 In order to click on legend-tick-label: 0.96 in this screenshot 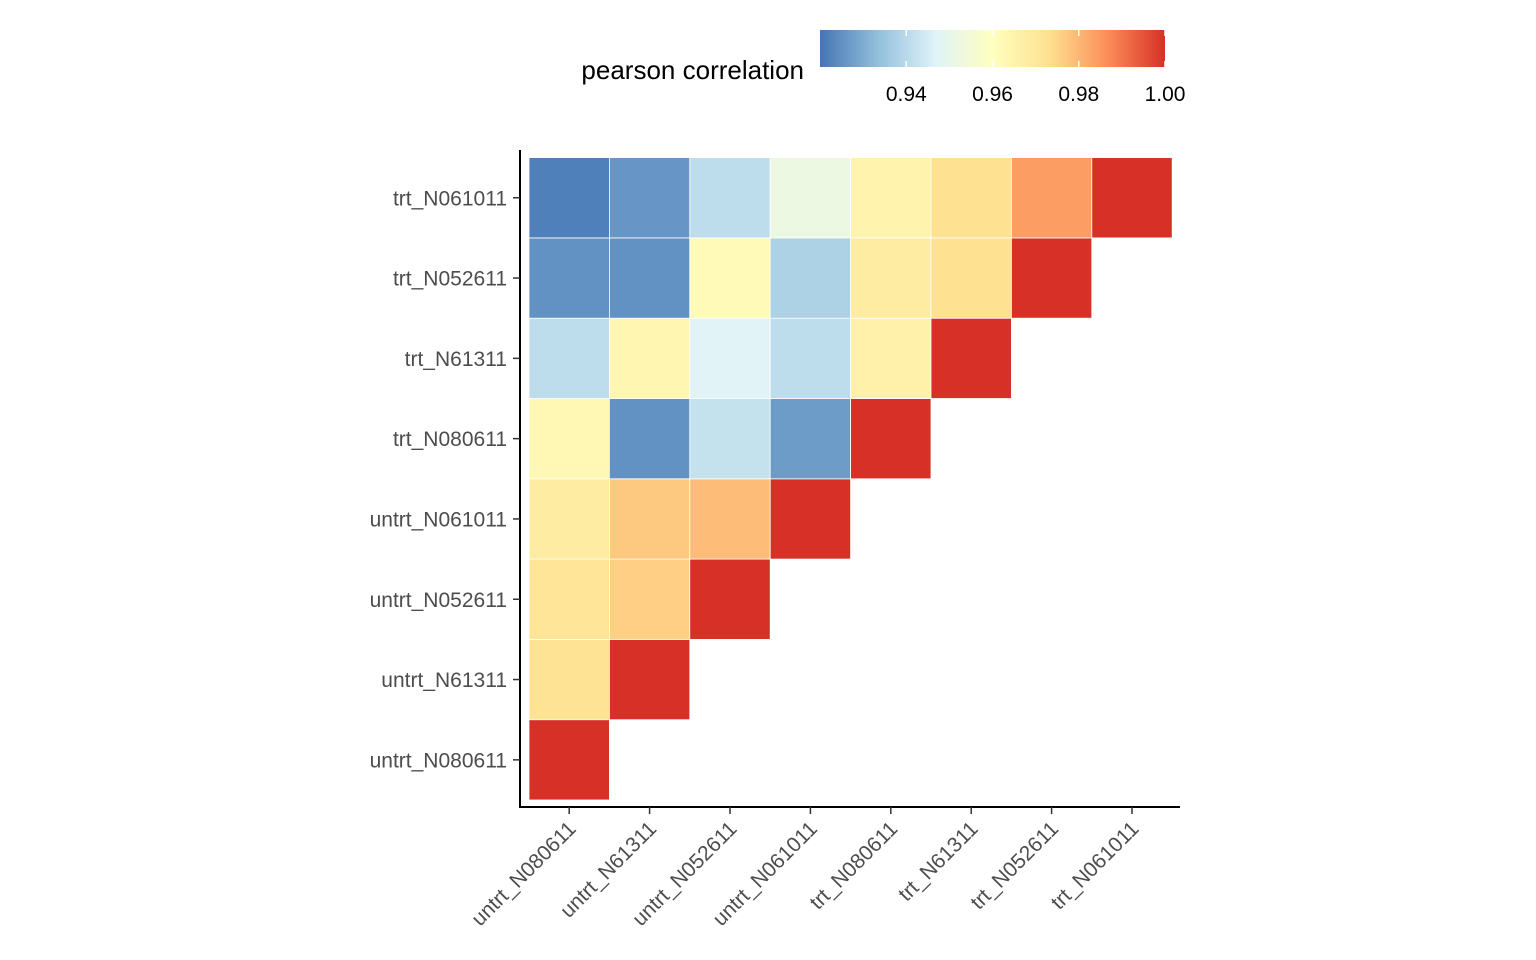, I will do `click(992, 94)`.